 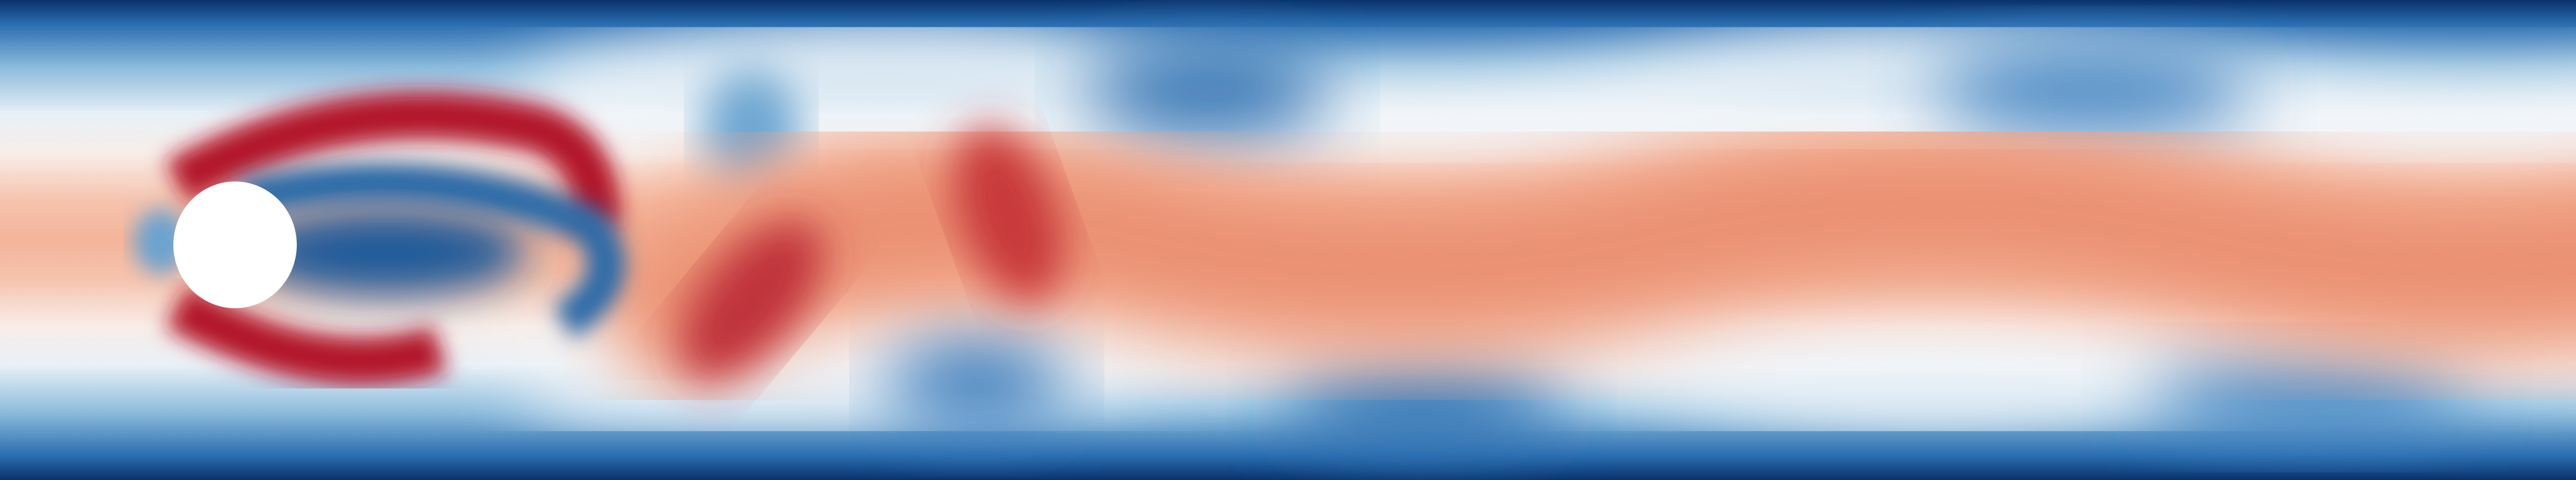 What do you see at coordinates (161, 241) in the screenshot?
I see `stagnation-region` at bounding box center [161, 241].